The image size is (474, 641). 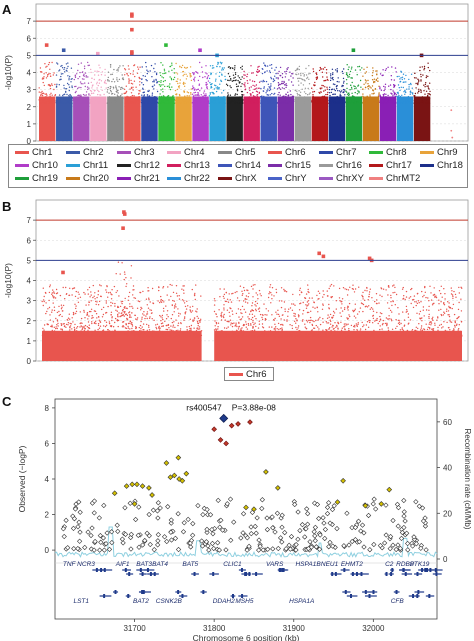 I want to click on legend-item-chr5: Chr5, so click(x=237, y=152).